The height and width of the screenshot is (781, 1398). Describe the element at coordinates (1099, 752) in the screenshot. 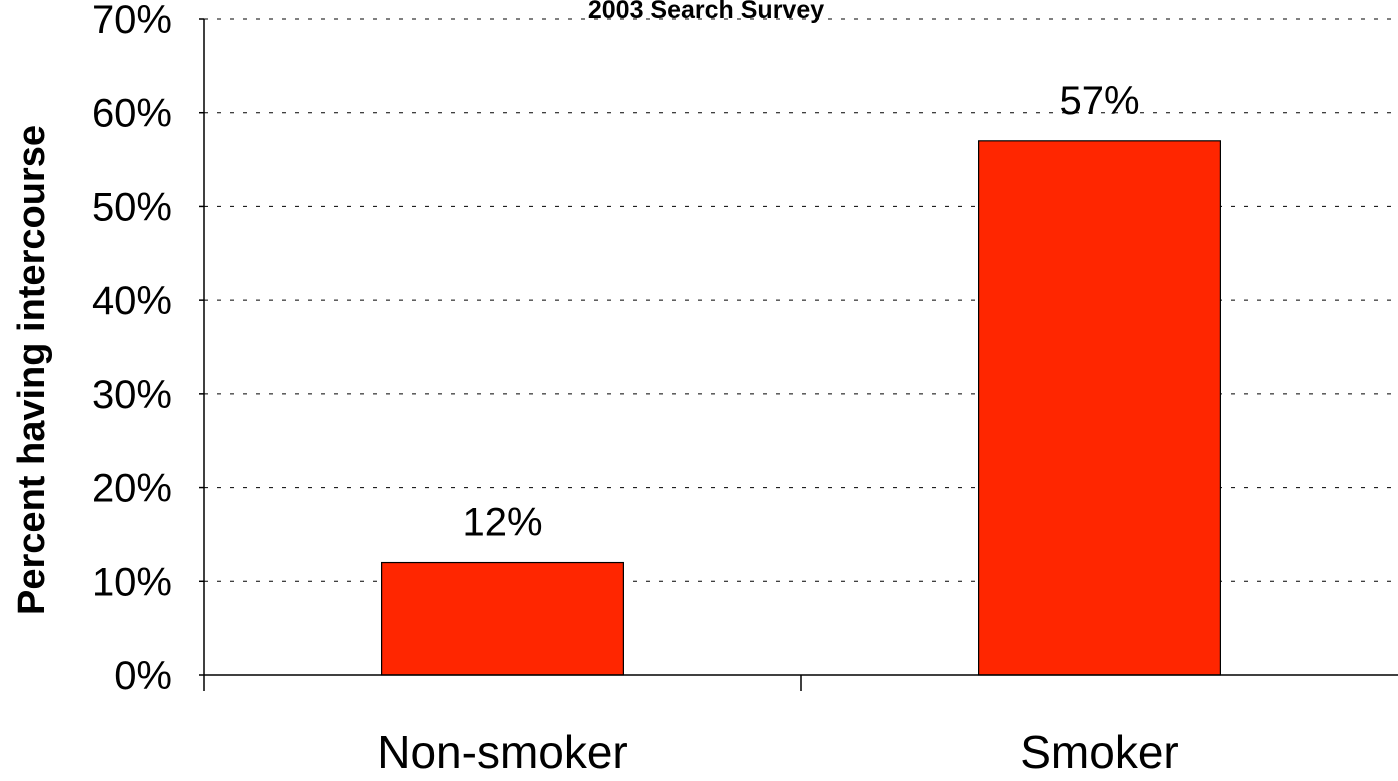

I see `category-label: Smoker` at that location.